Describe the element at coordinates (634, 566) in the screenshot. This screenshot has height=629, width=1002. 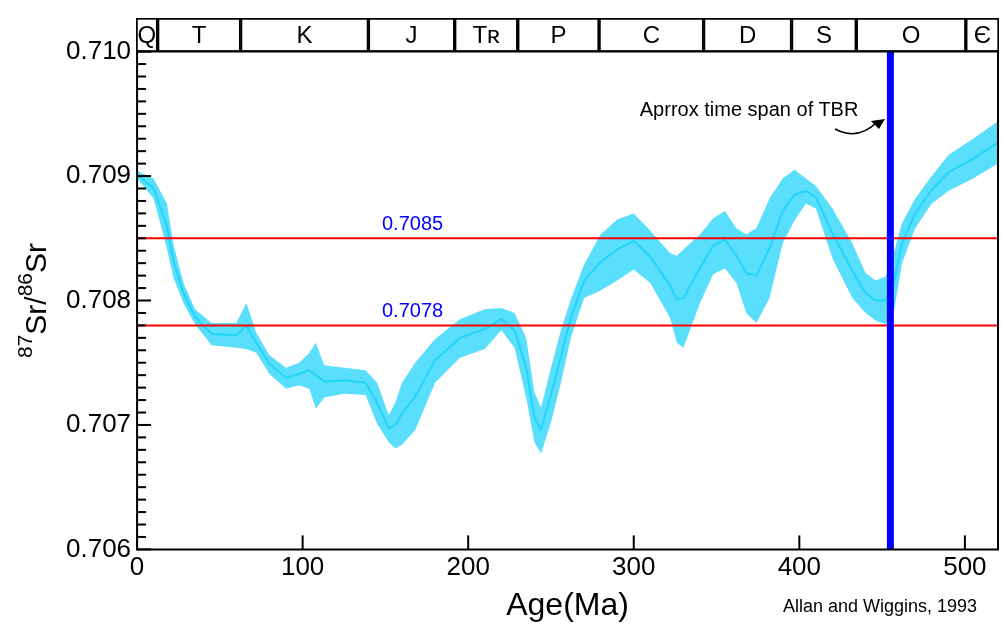
I see `x-tick-label: 300` at that location.